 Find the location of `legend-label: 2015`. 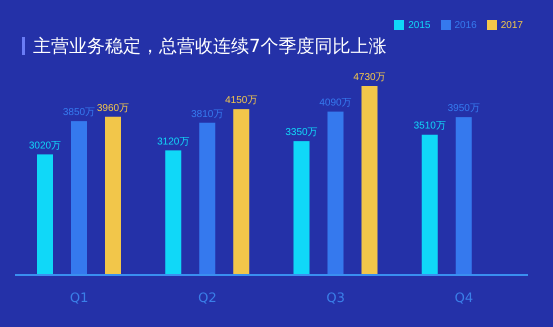

legend-label: 2015 is located at coordinates (419, 25).